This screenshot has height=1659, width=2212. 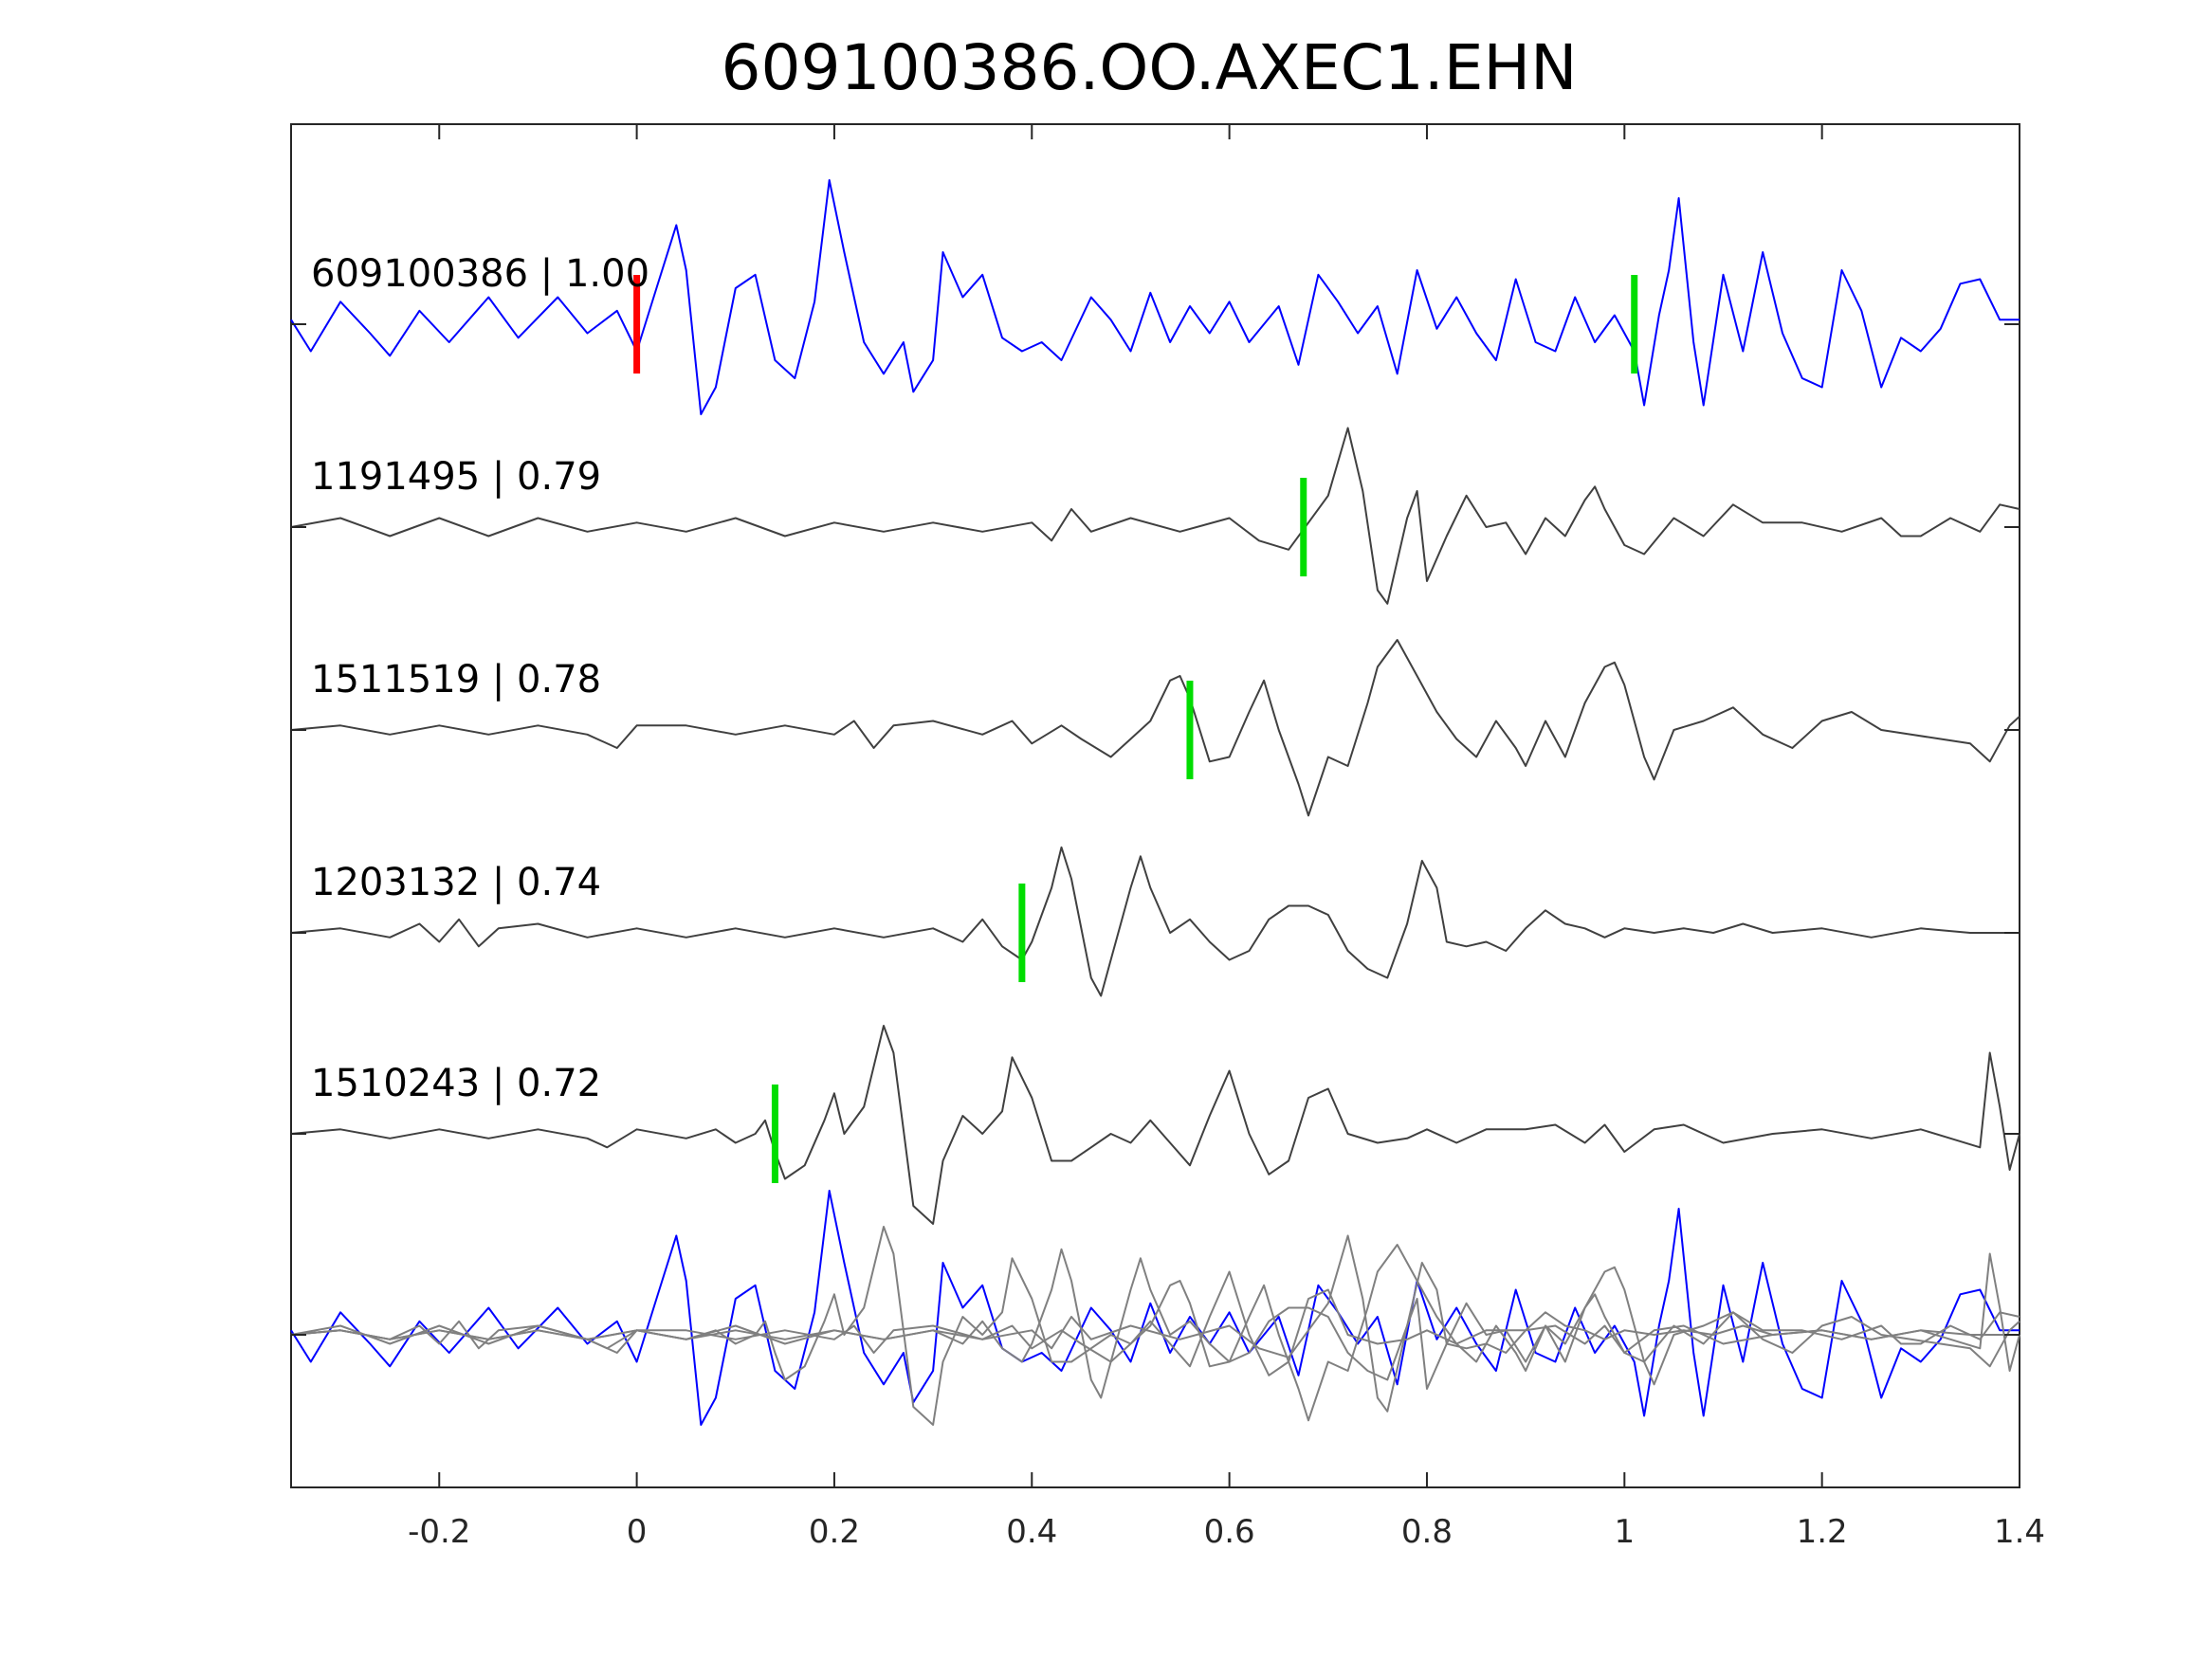 I want to click on trace-label-1510243: 1510243 | 0.72, so click(x=456, y=1083).